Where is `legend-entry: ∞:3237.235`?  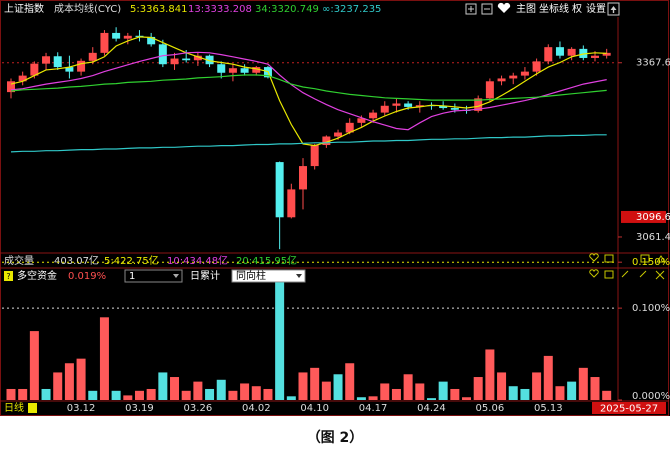
legend-entry: ∞:3237.235 is located at coordinates (351, 9).